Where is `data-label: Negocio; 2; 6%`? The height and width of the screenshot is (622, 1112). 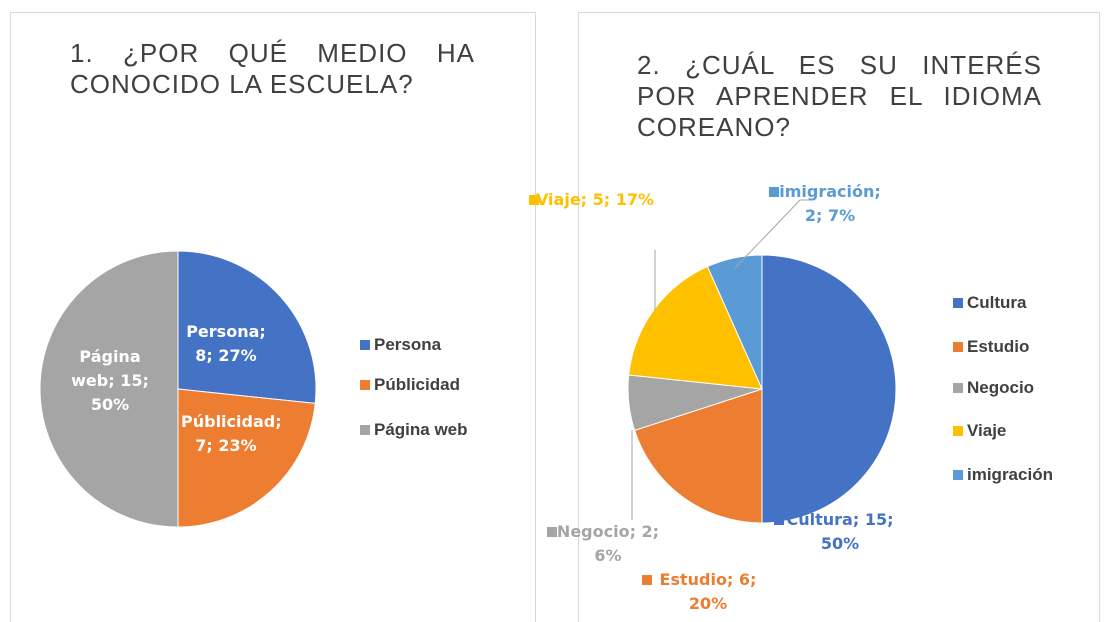 data-label: Negocio; 2; 6% is located at coordinates (608, 543).